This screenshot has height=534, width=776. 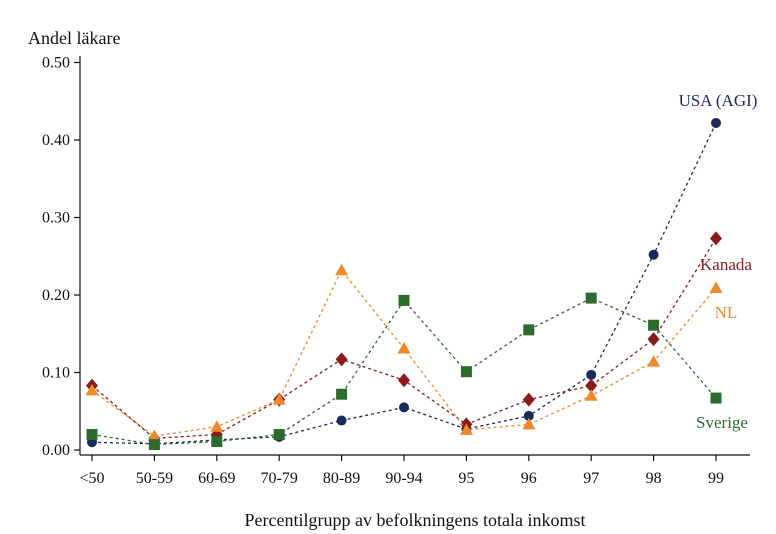 I want to click on x-tick-label: 97, so click(x=591, y=478).